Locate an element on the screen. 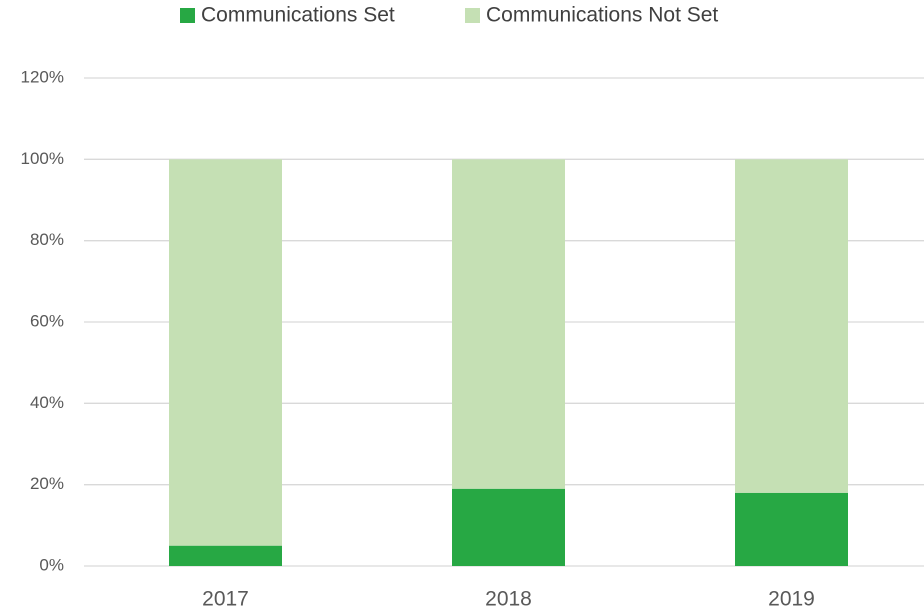 This screenshot has width=924, height=613. y-tick-label: 40% is located at coordinates (47, 402).